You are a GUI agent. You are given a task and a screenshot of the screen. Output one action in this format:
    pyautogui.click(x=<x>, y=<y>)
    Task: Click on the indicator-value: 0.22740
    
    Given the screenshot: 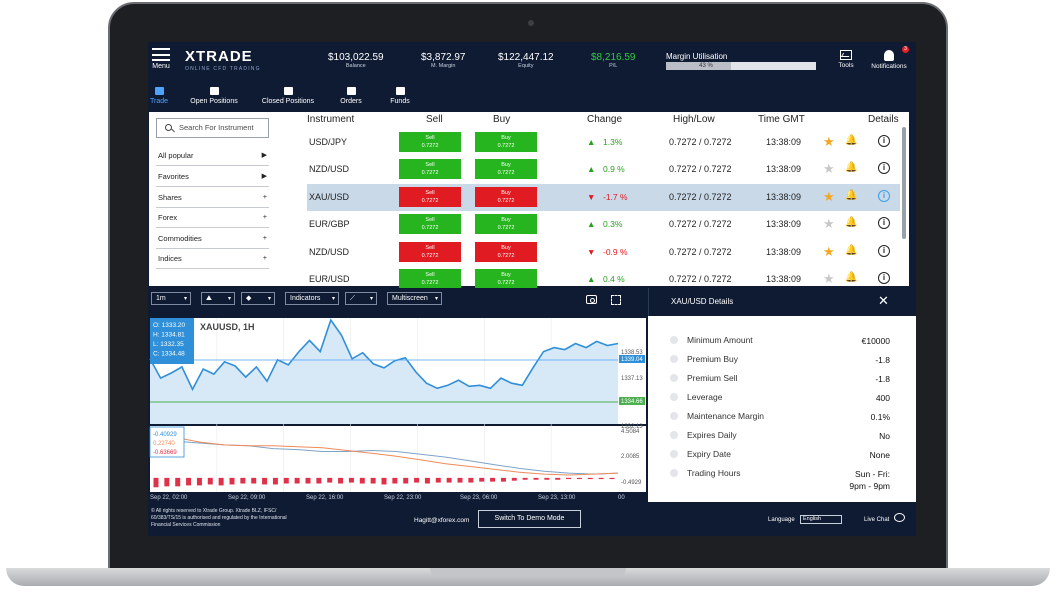 What is the action you would take?
    pyautogui.click(x=164, y=444)
    